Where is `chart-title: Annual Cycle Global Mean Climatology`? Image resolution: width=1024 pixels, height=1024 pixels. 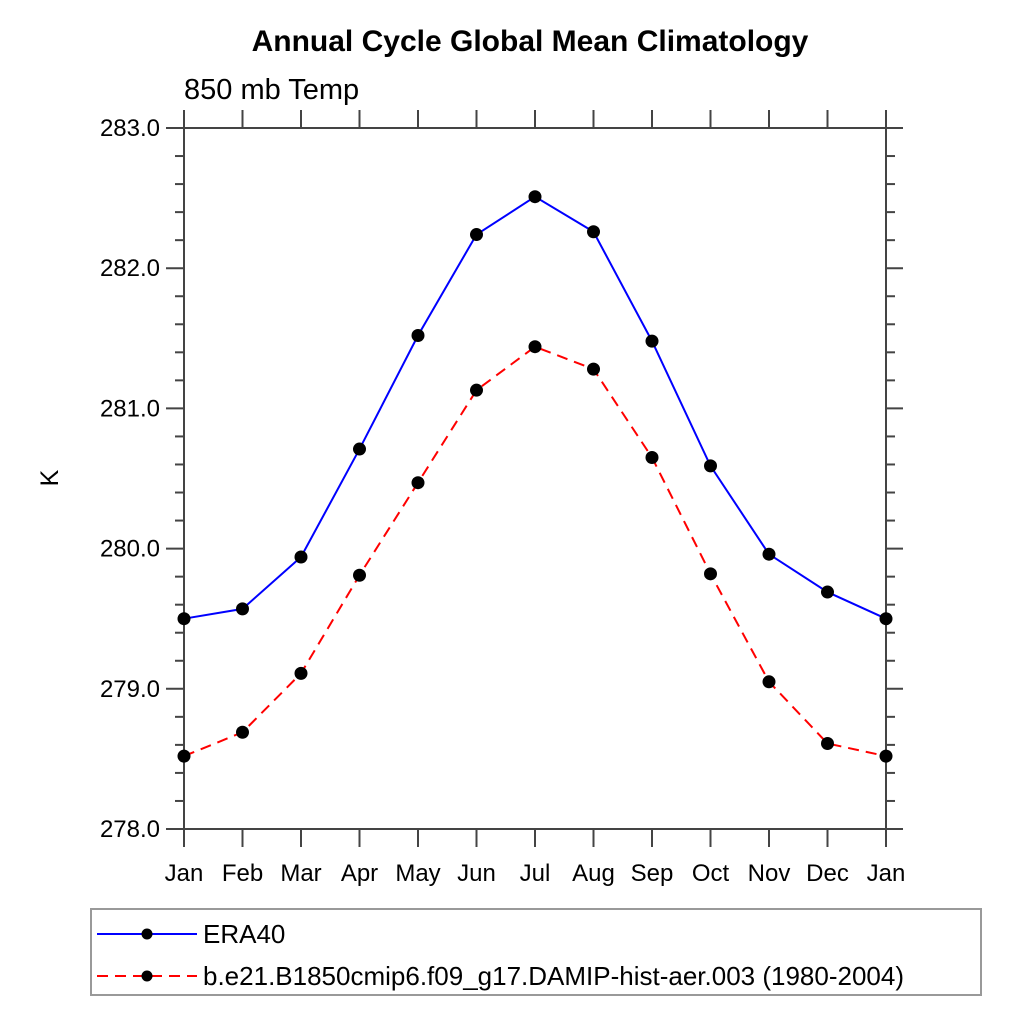
chart-title: Annual Cycle Global Mean Climatology is located at coordinates (530, 41).